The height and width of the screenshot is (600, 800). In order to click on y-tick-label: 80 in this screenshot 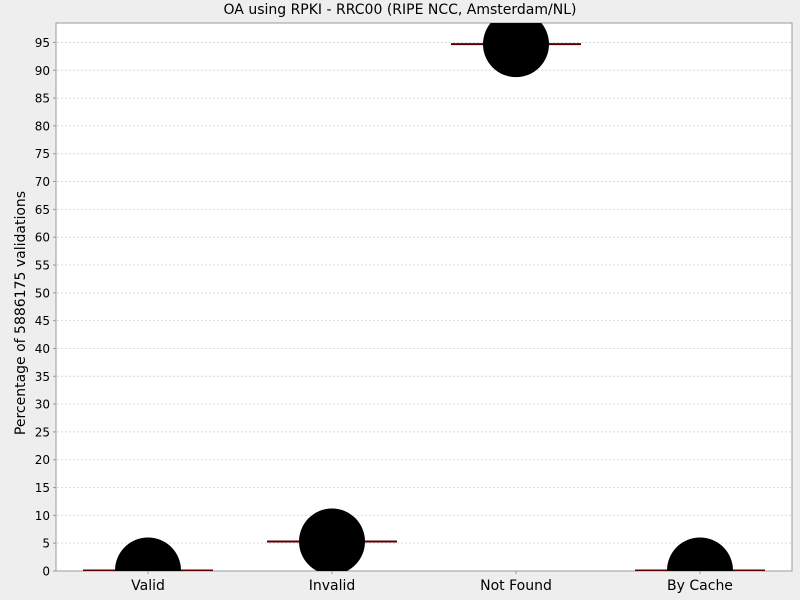, I will do `click(42, 126)`.